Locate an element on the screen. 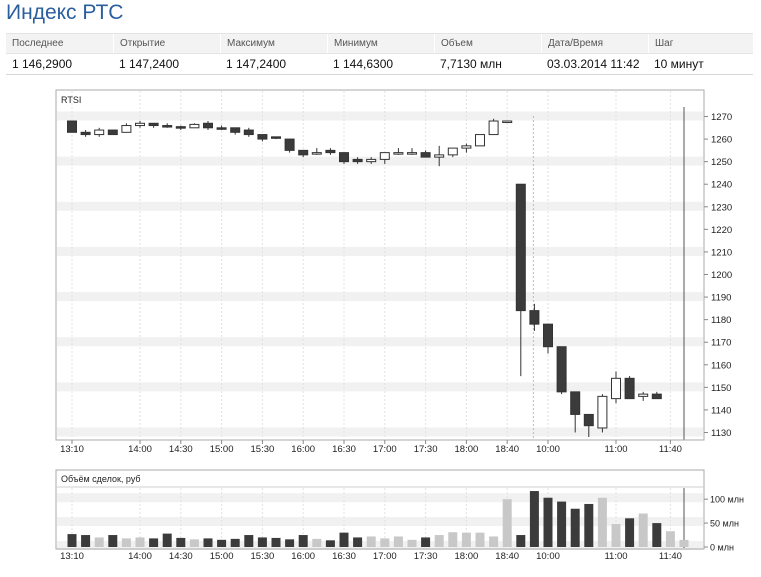 The width and height of the screenshot is (761, 577). price-ytick-label: 1150 is located at coordinates (721, 388).